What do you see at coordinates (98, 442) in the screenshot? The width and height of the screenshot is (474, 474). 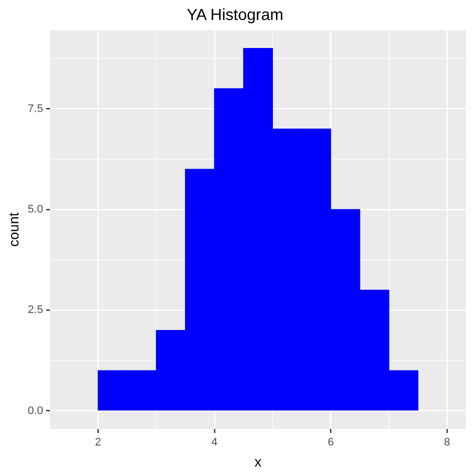 I see `x-tick-label: 2` at bounding box center [98, 442].